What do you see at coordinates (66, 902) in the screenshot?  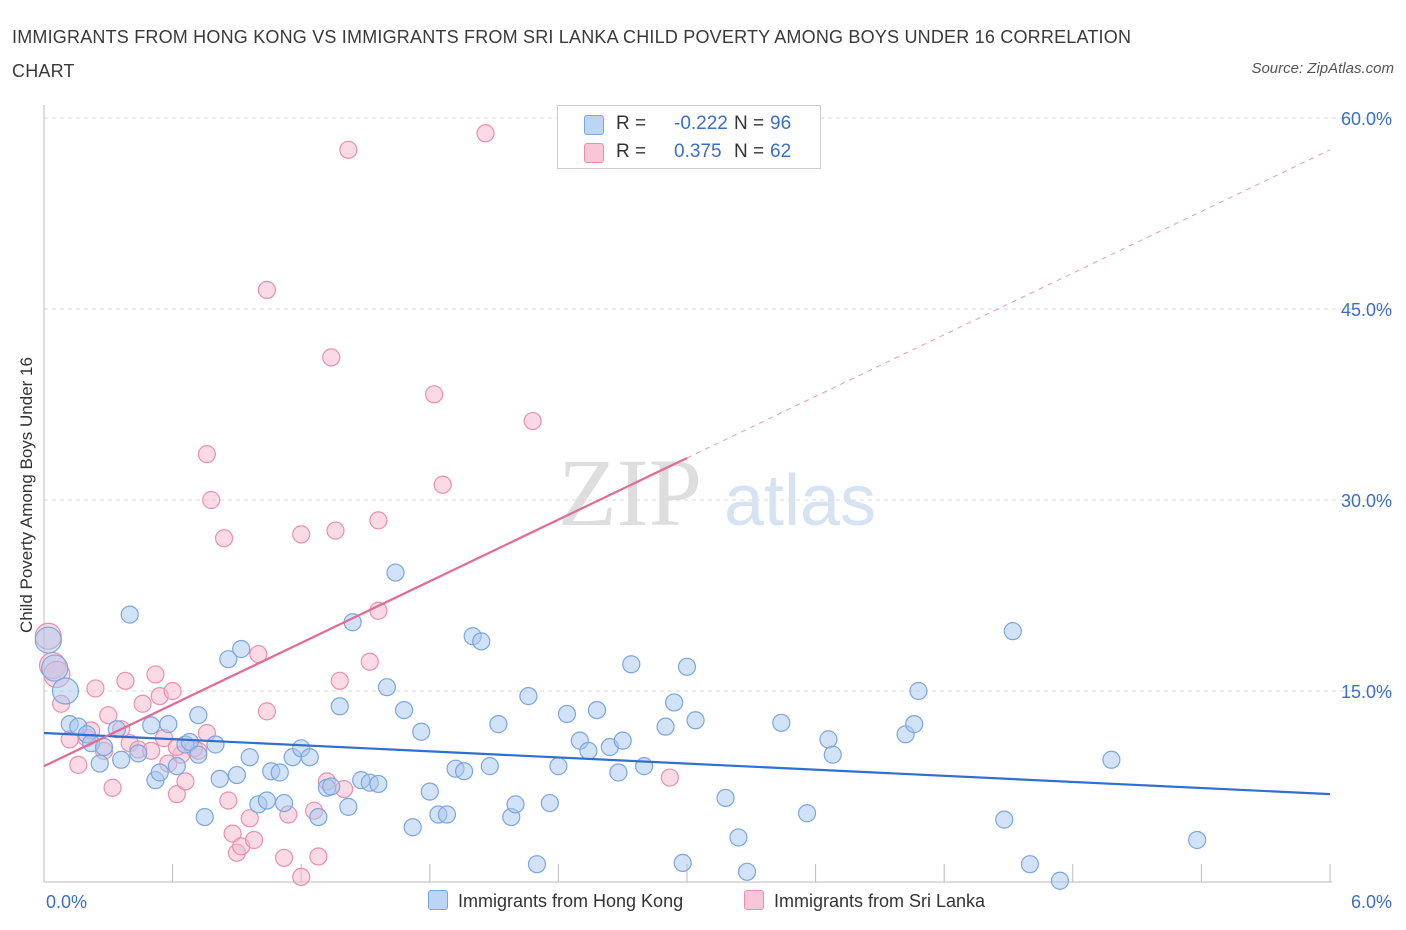 I see `x-tick-label: 0.0%` at bounding box center [66, 902].